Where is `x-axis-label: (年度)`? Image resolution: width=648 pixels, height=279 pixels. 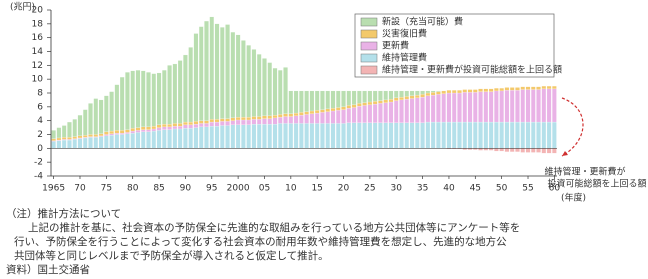
x-axis-label: (年度) is located at coordinates (573, 198).